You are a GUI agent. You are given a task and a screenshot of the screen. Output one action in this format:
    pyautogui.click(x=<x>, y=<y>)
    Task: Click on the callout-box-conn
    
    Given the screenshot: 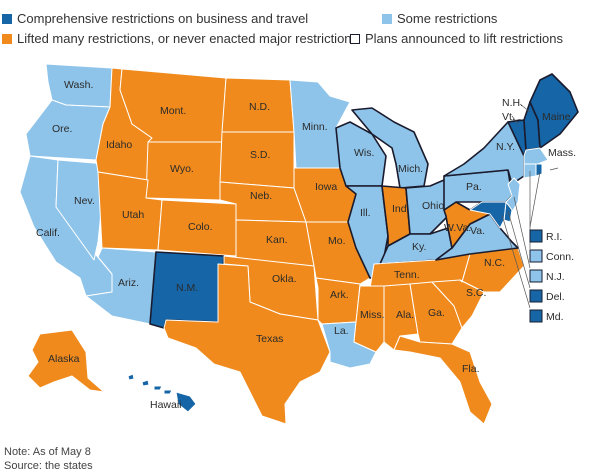 What is the action you would take?
    pyautogui.click(x=536, y=256)
    